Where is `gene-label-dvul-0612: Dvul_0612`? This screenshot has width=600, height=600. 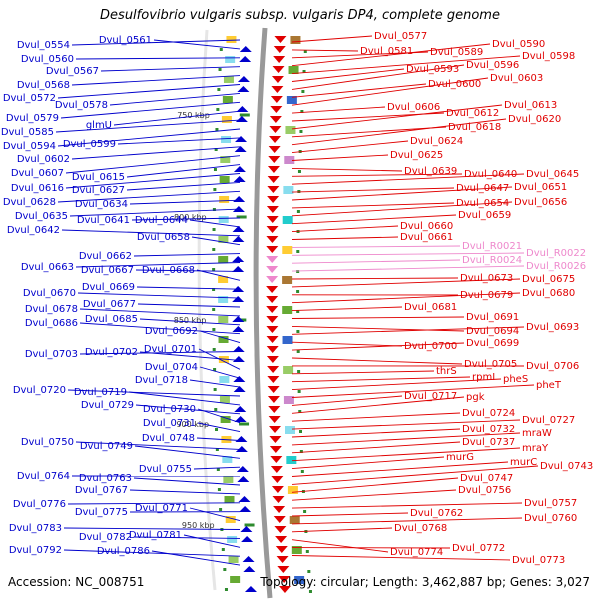
gene-label-dvul-0612: Dvul_0612 is located at coordinates (472, 113).